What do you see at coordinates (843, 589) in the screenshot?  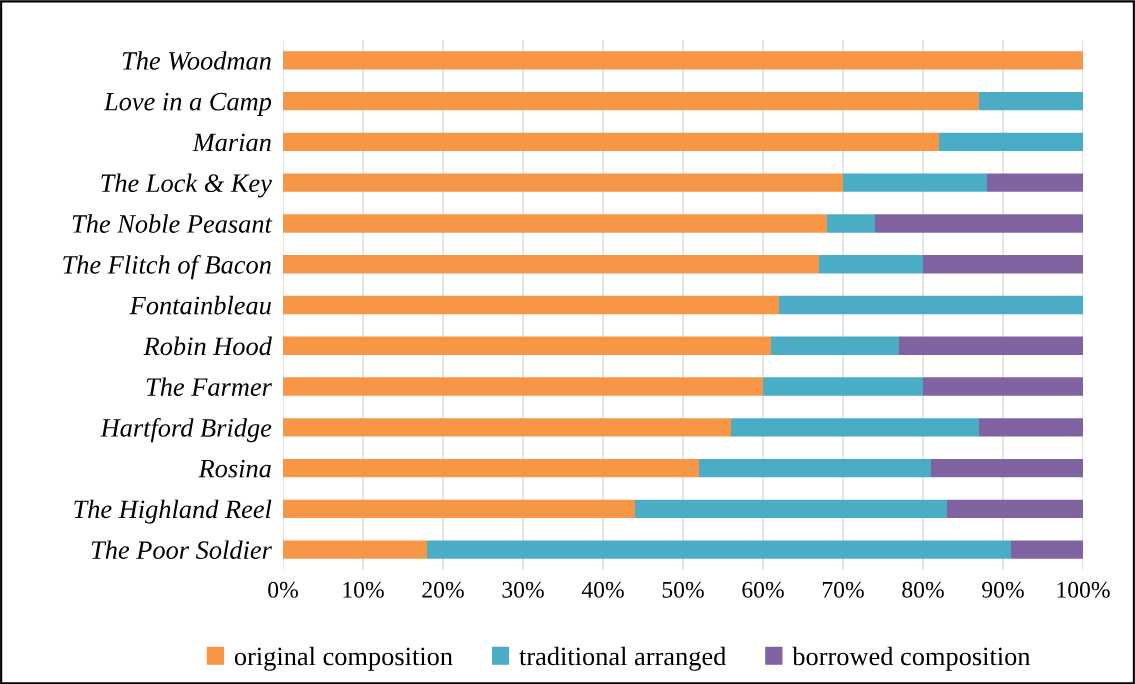 I see `x-tick-label: 70%` at bounding box center [843, 589].